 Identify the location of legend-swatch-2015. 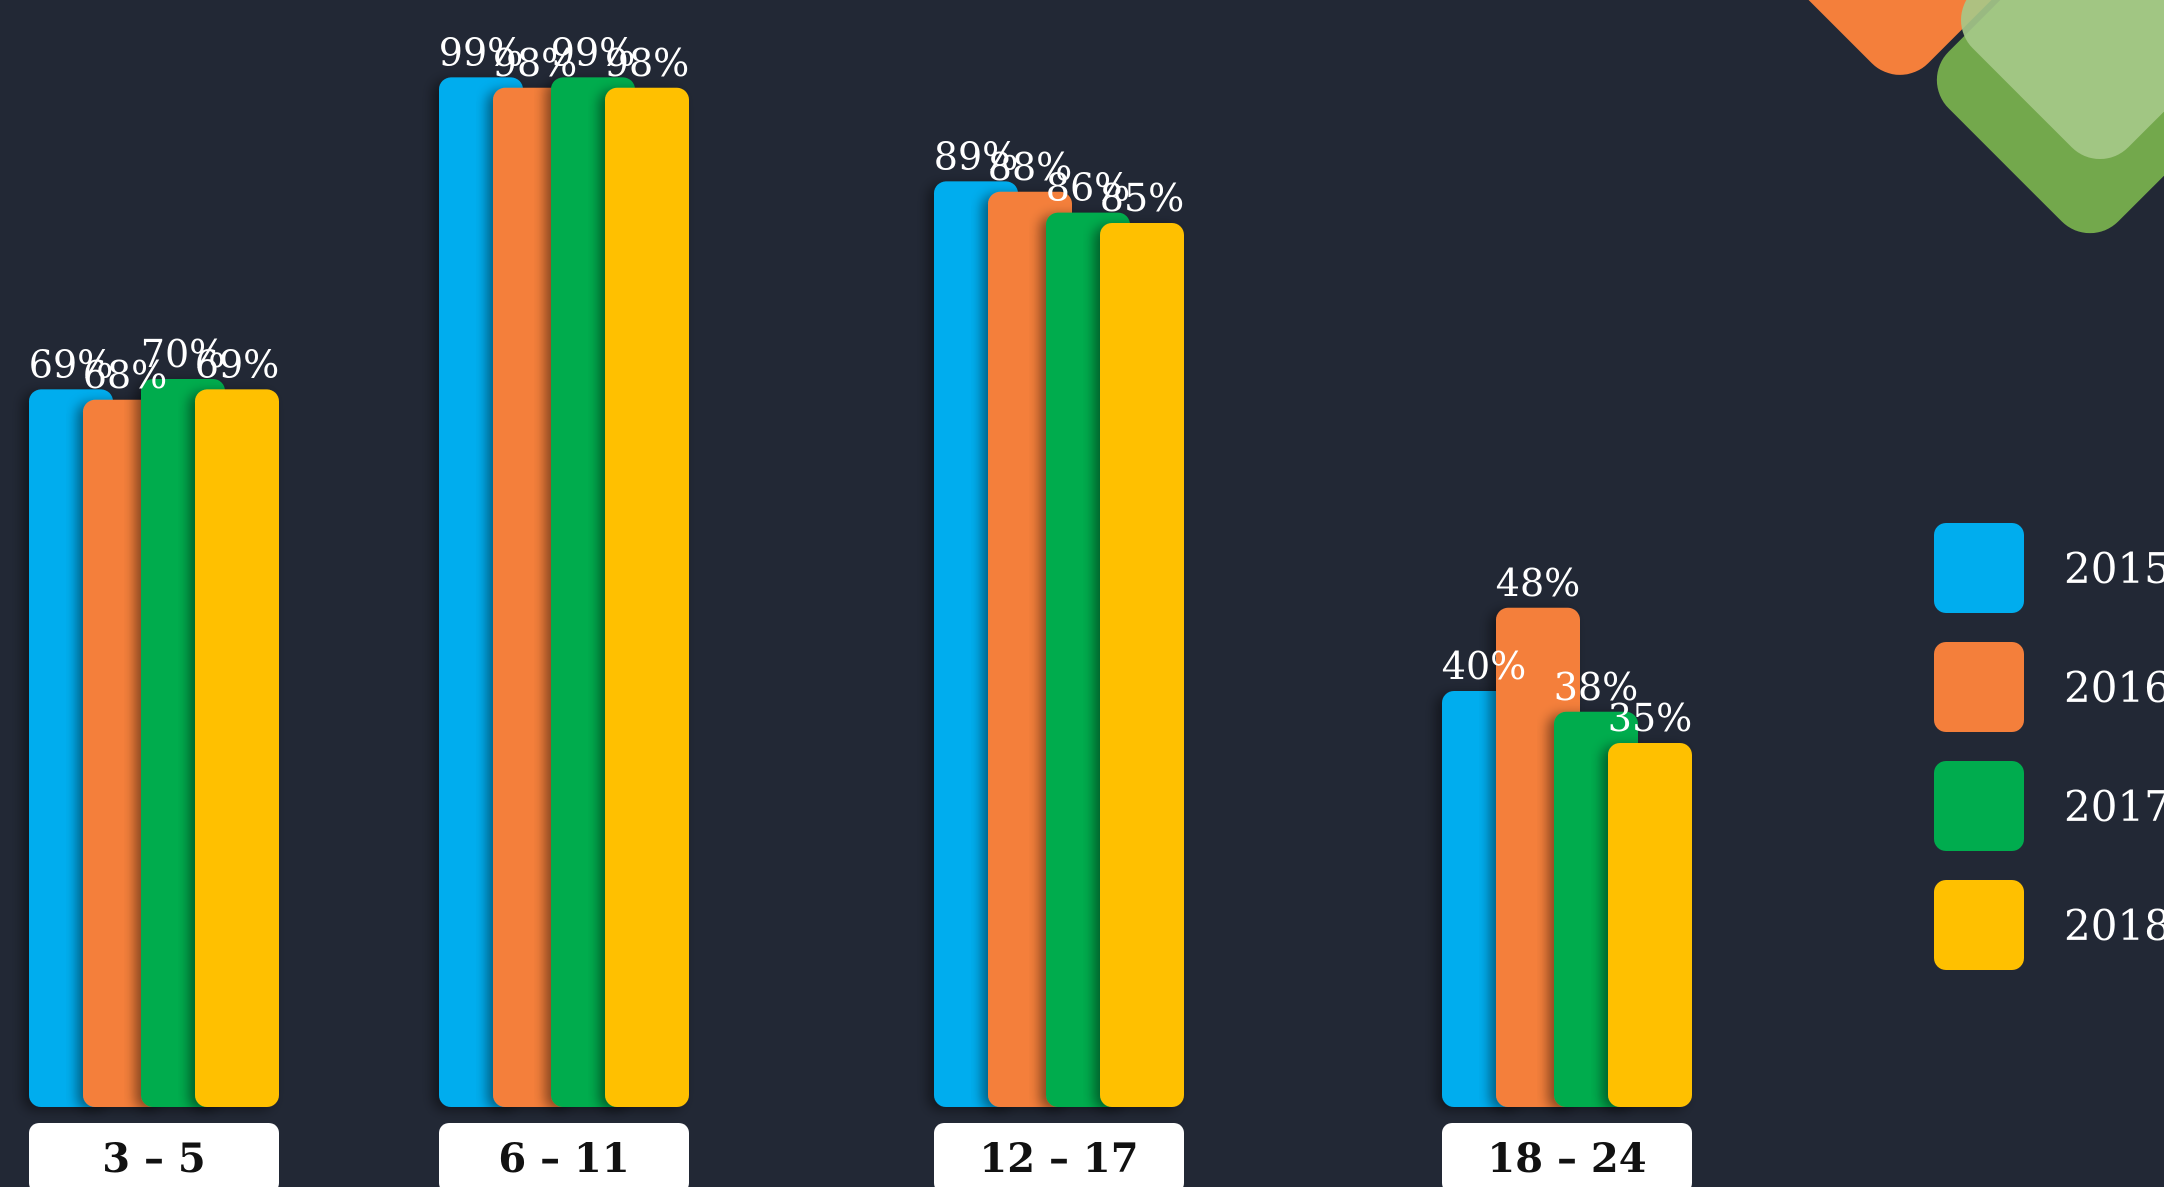
(1979, 568).